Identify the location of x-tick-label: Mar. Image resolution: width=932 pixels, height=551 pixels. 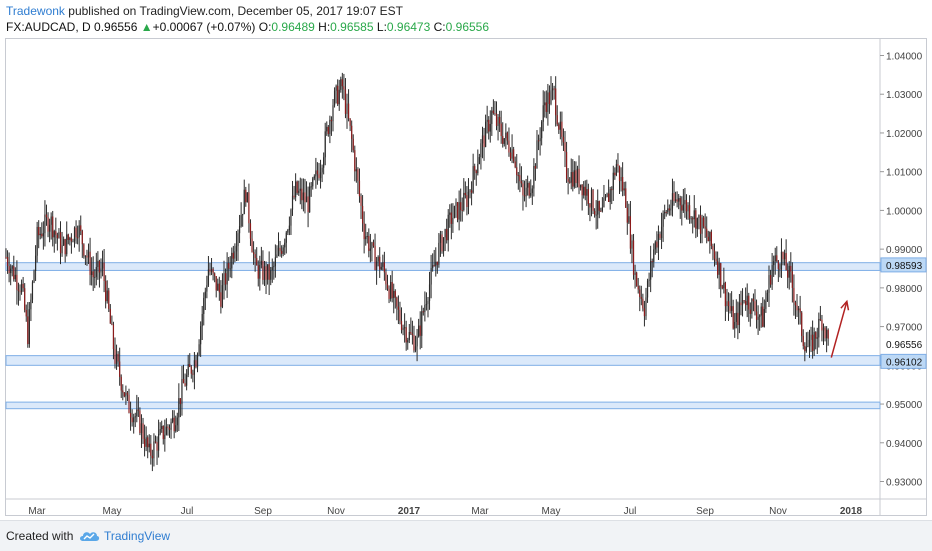
(37, 511).